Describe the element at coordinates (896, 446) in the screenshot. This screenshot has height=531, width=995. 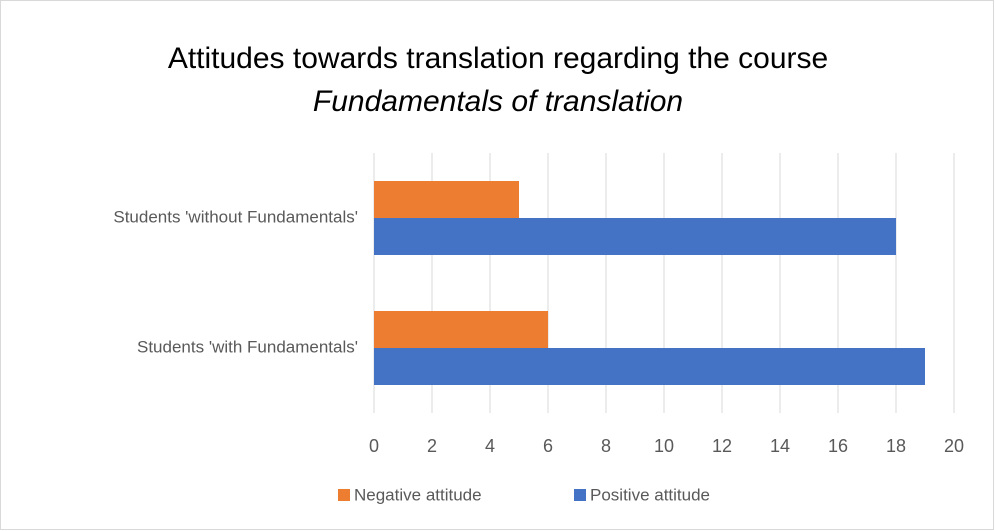
I see `x-tick-label: 18` at that location.